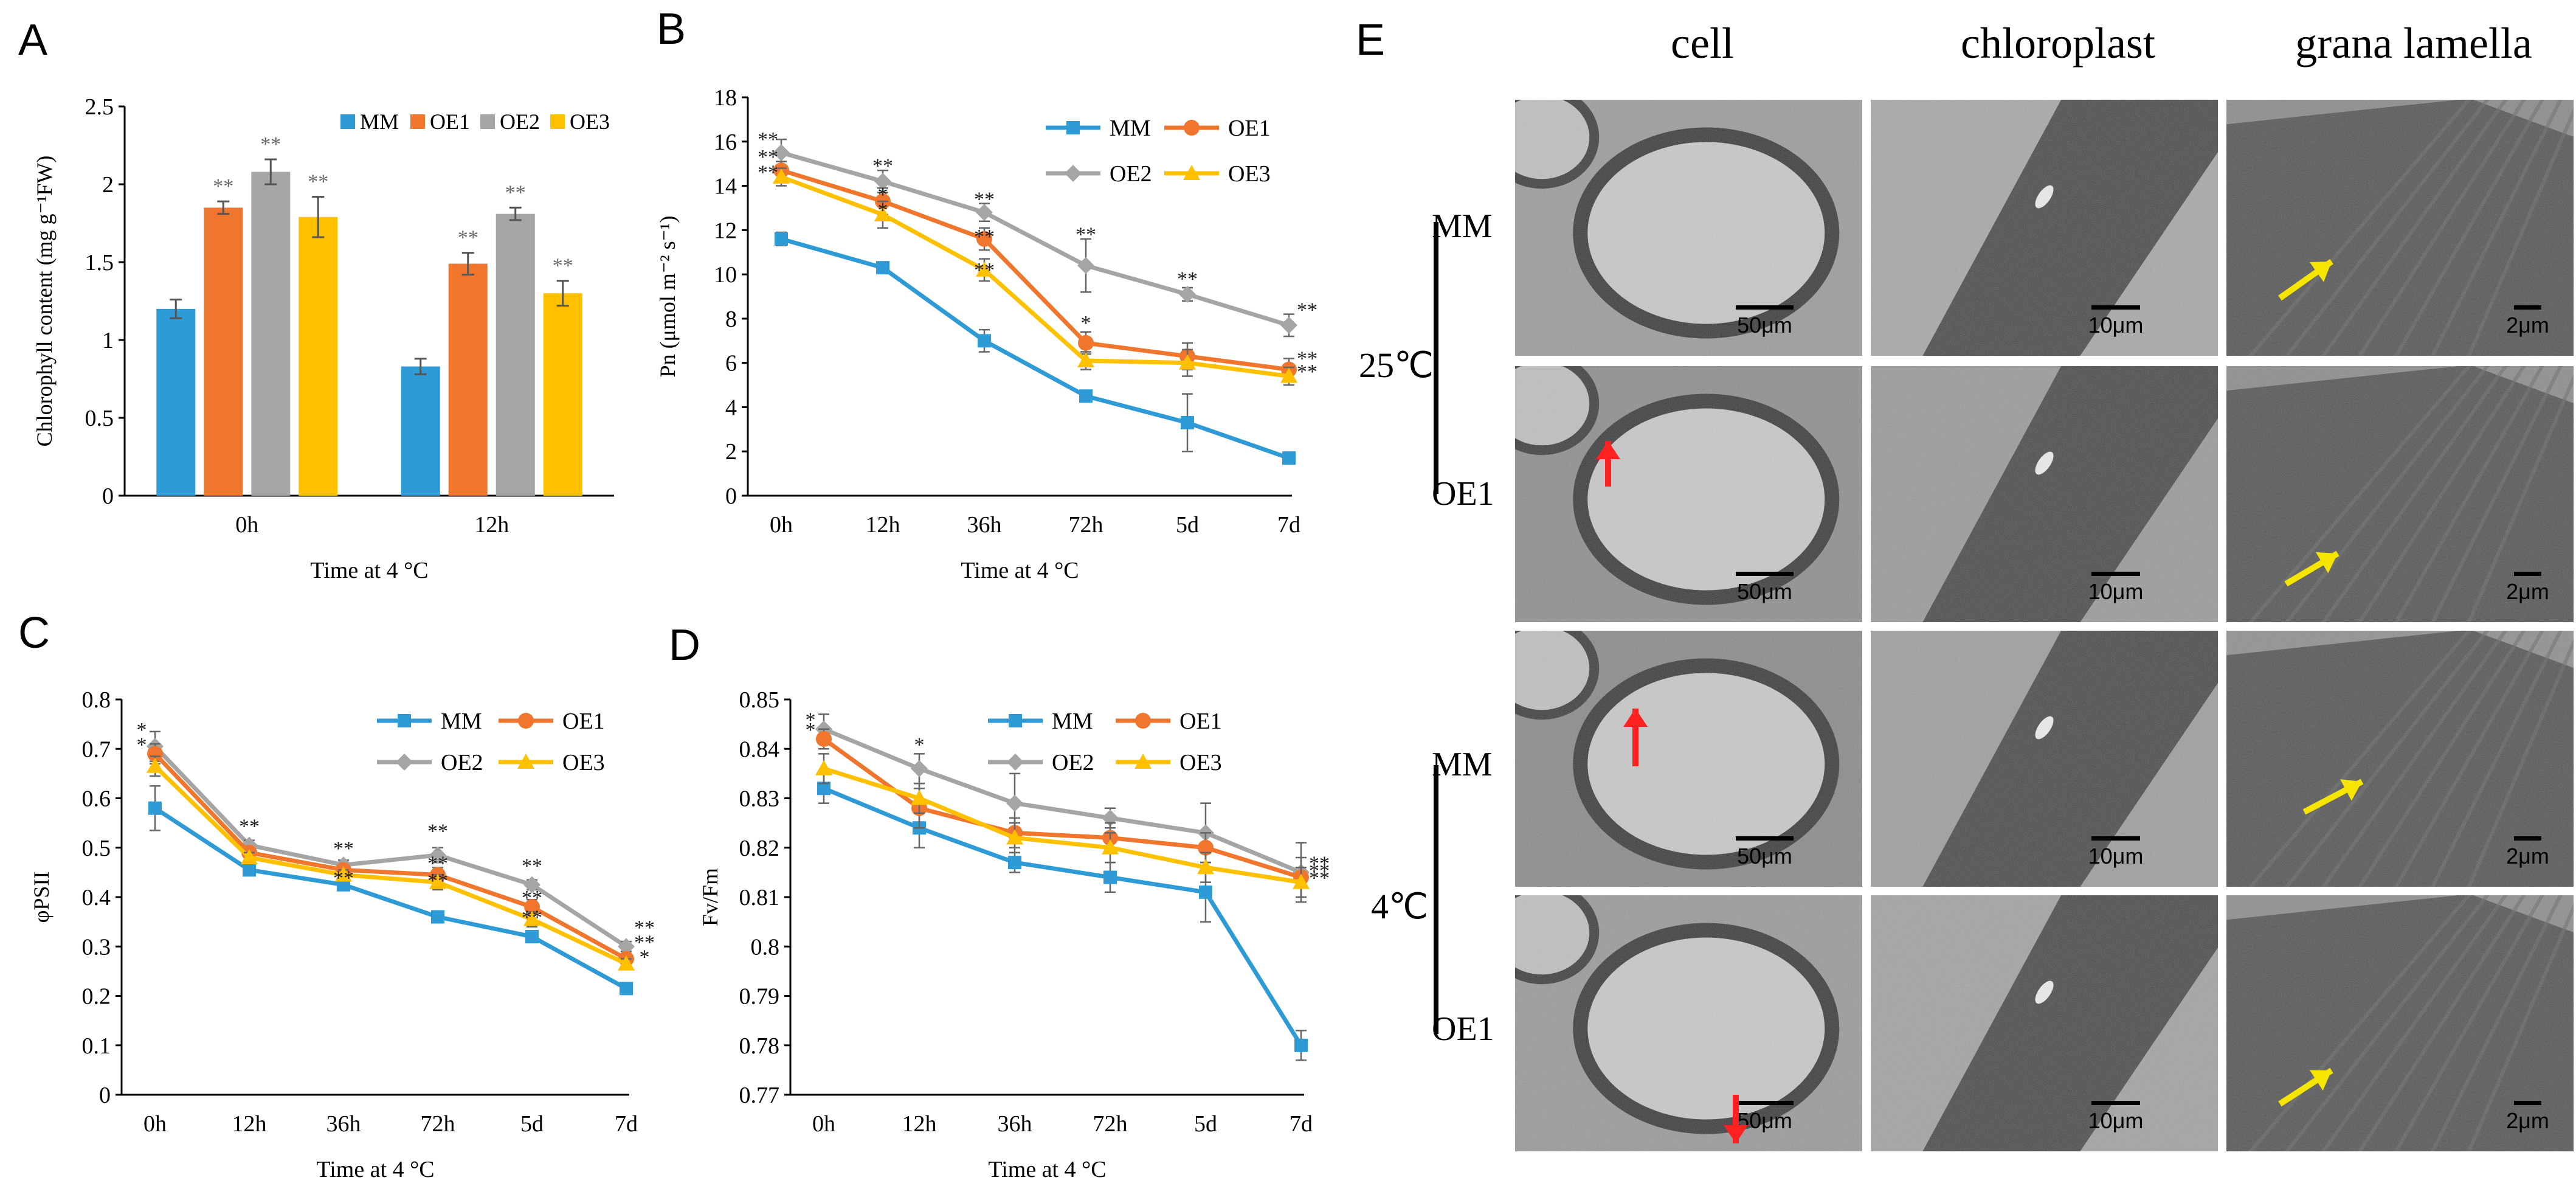  What do you see at coordinates (725, 142) in the screenshot?
I see `y-tick-label: 16` at bounding box center [725, 142].